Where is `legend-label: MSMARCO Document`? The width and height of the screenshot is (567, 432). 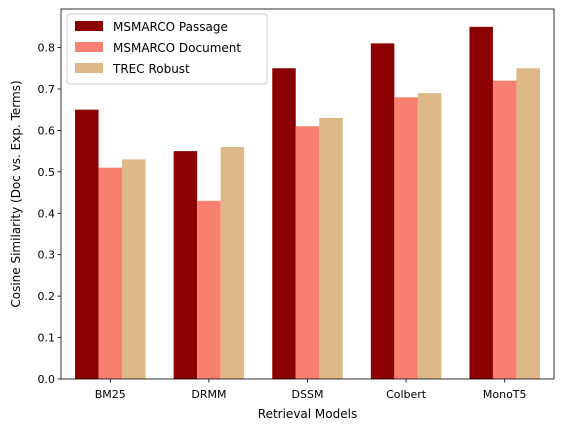
legend-label: MSMARCO Document is located at coordinates (177, 48).